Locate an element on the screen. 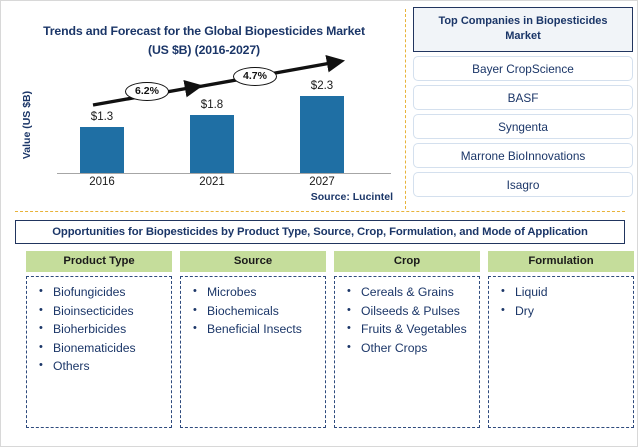 The image size is (638, 447). bar-2016 is located at coordinates (102, 150).